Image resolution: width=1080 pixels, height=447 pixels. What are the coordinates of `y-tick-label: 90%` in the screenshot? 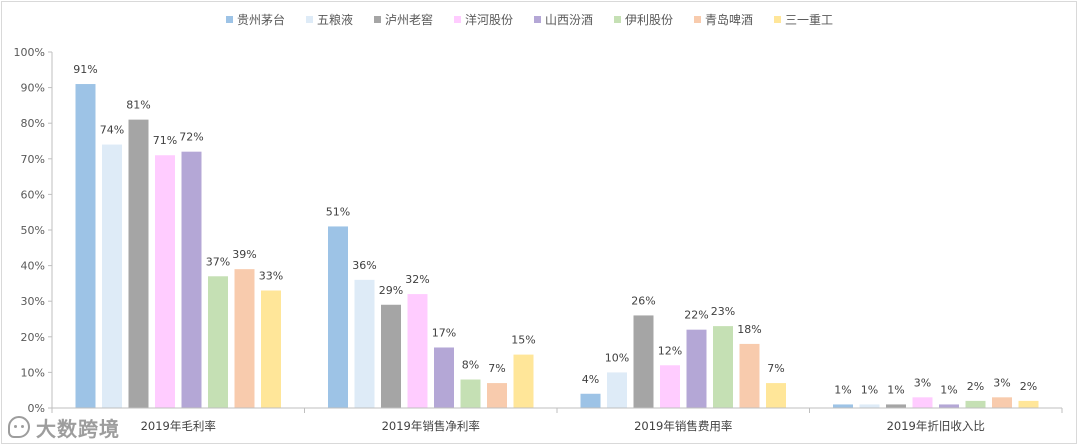 It's located at (33, 88).